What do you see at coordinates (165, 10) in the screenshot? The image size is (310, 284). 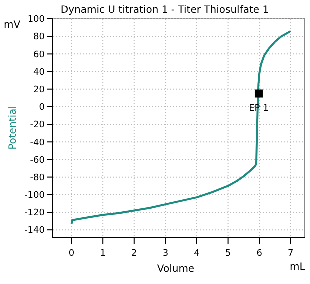 I see `chart-title: Dynamic U titration 1 - Titer Thiosulfate 1` at bounding box center [165, 10].